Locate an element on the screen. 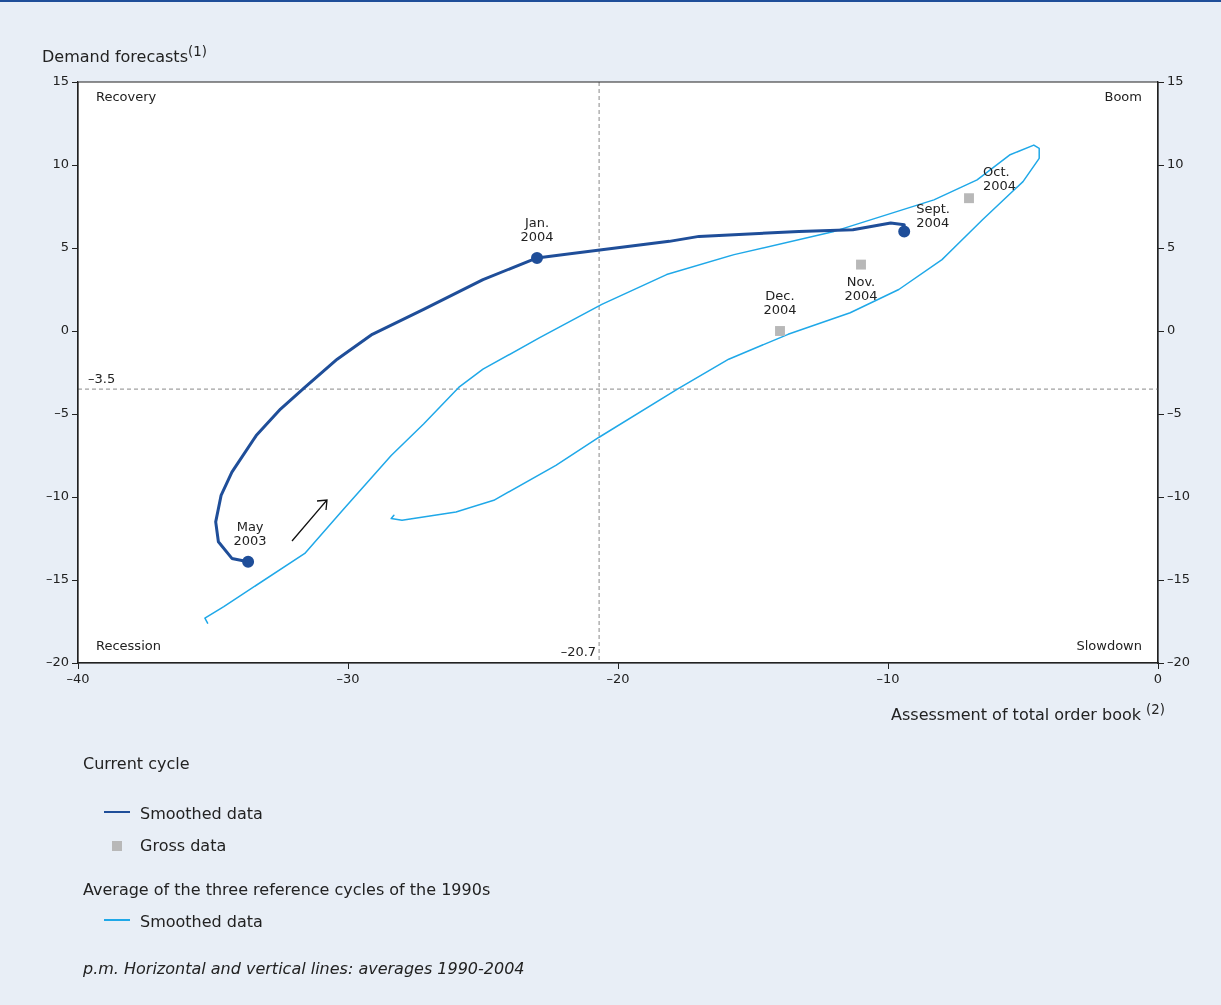  y2-tick-label: 5 is located at coordinates (1171, 247).